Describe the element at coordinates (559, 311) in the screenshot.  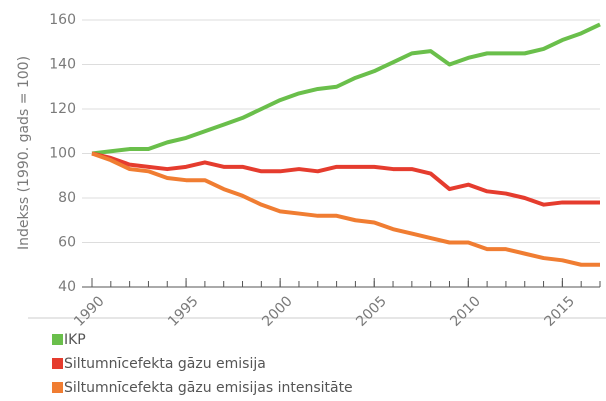
I see `x-tick-label: 2015` at that location.